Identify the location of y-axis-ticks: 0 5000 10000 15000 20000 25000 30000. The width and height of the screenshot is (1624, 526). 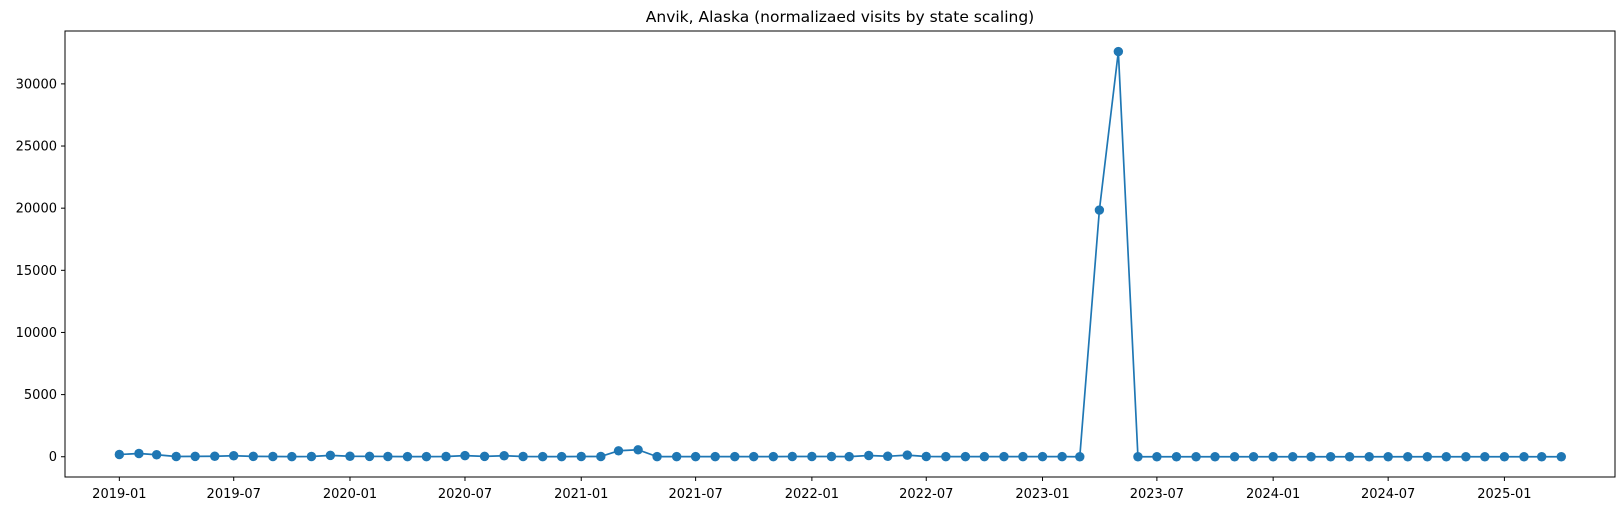
(40, 271).